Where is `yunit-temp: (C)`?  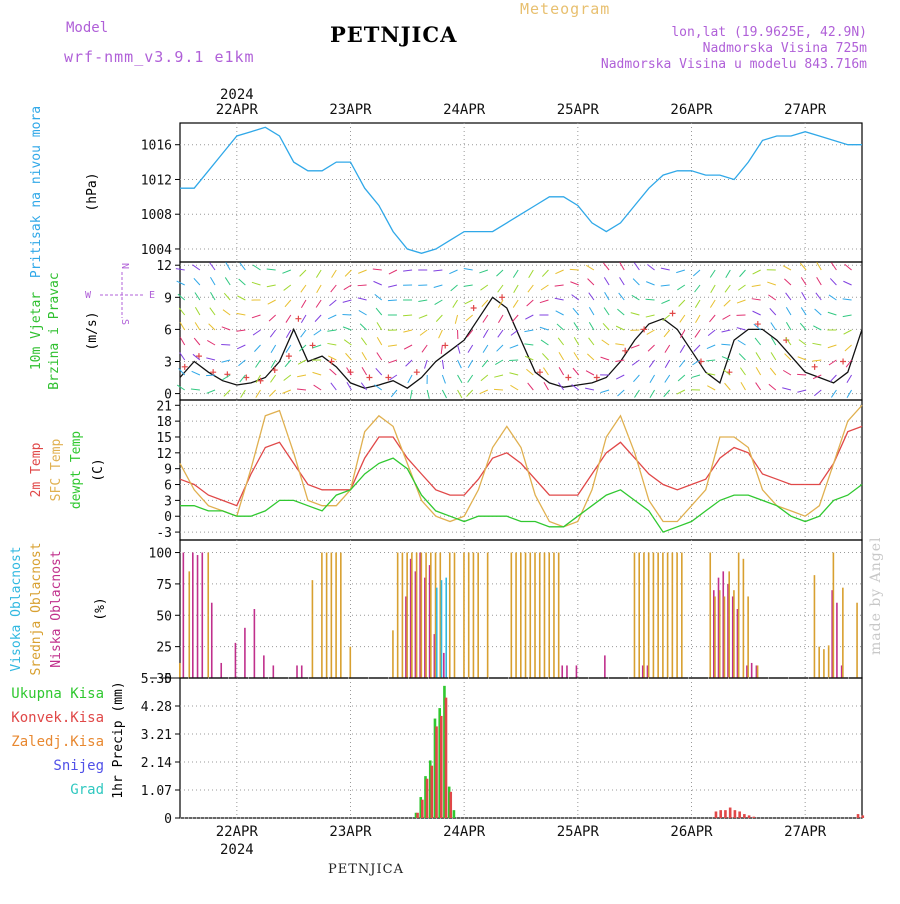
yunit-temp: (C) is located at coordinates (98, 469).